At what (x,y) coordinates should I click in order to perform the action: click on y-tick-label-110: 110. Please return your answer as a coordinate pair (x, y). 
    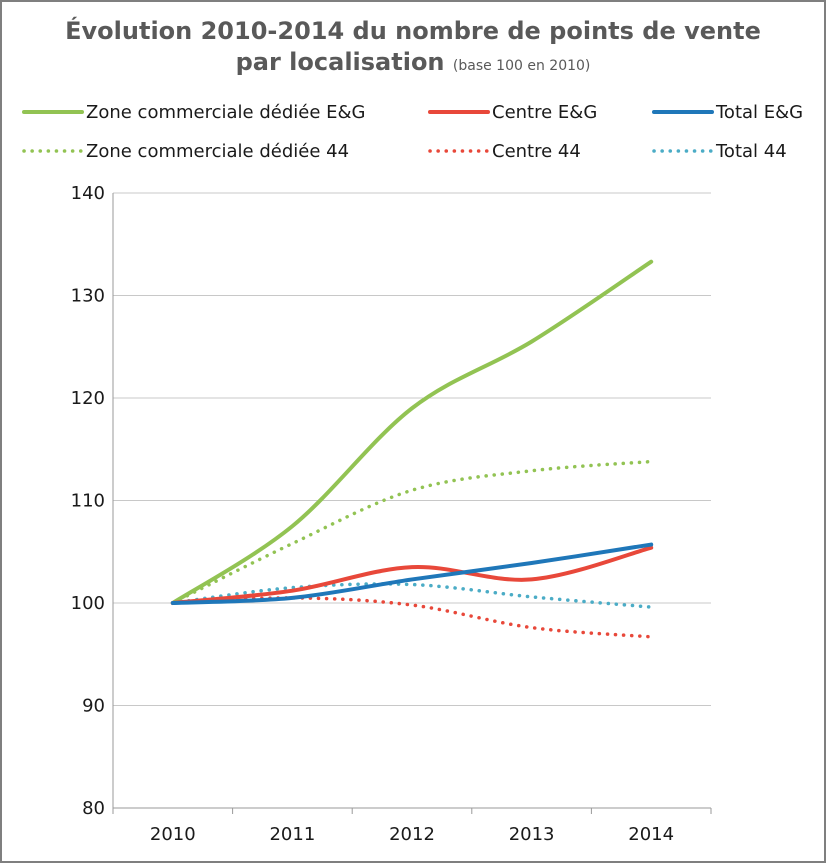
    Looking at the image, I should click on (88, 501).